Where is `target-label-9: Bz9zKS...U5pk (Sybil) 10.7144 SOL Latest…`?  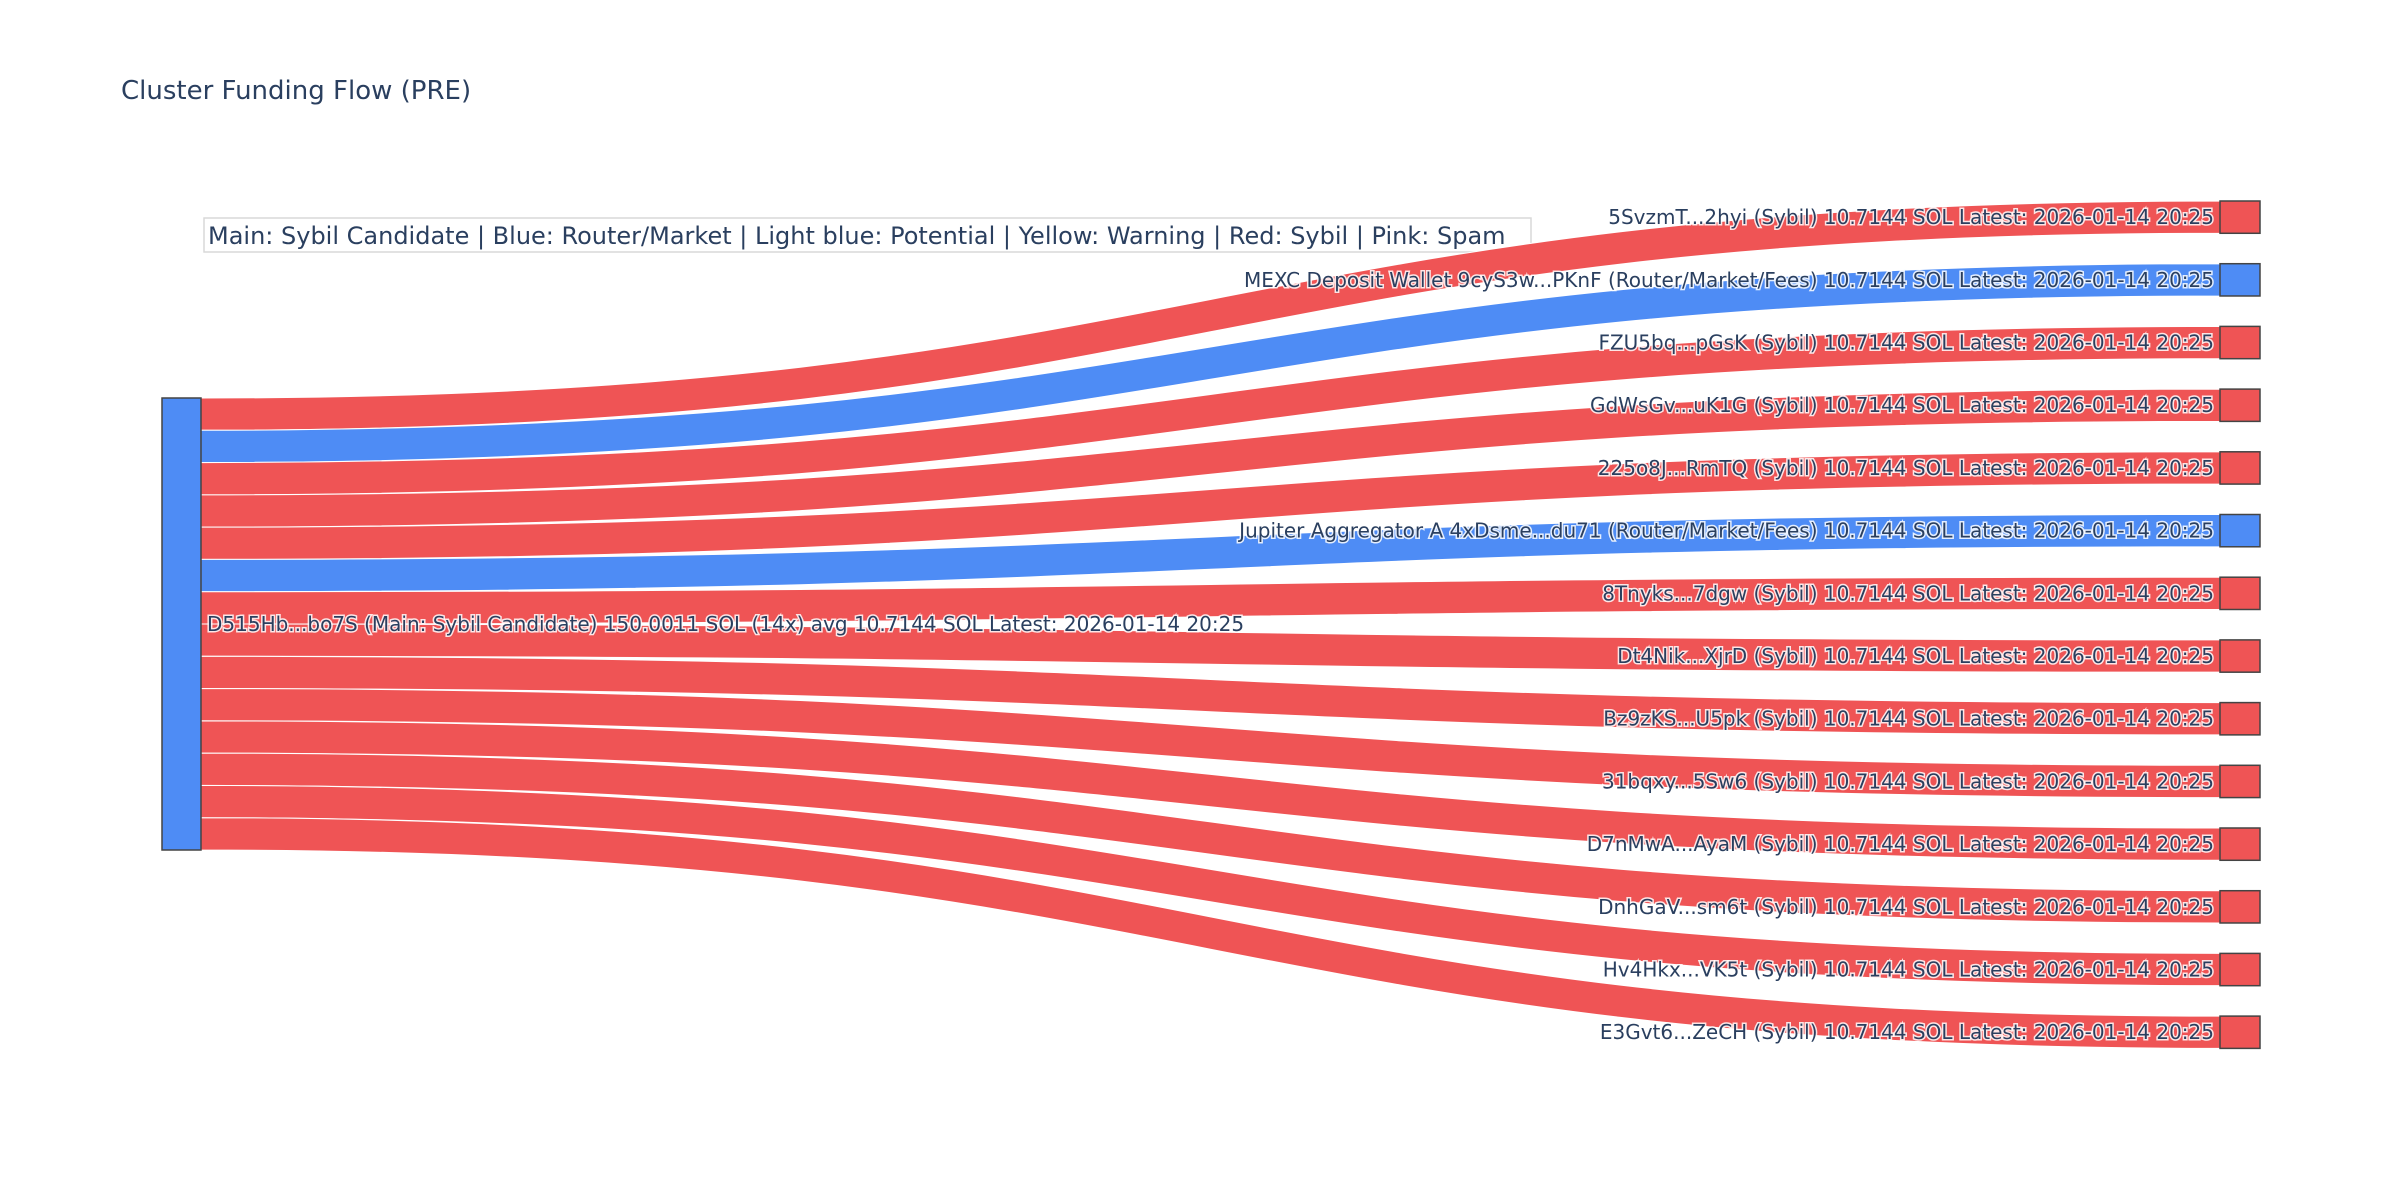 target-label-9: Bz9zKS...U5pk (Sybil) 10.7144 SOL Latest… is located at coordinates (1908, 719).